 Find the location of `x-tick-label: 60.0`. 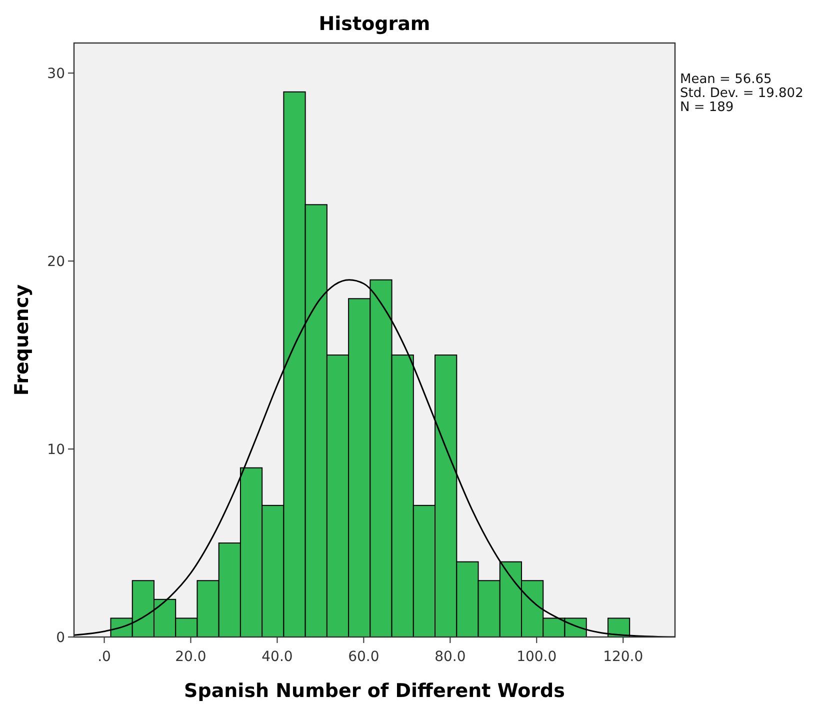

x-tick-label: 60.0 is located at coordinates (364, 657).